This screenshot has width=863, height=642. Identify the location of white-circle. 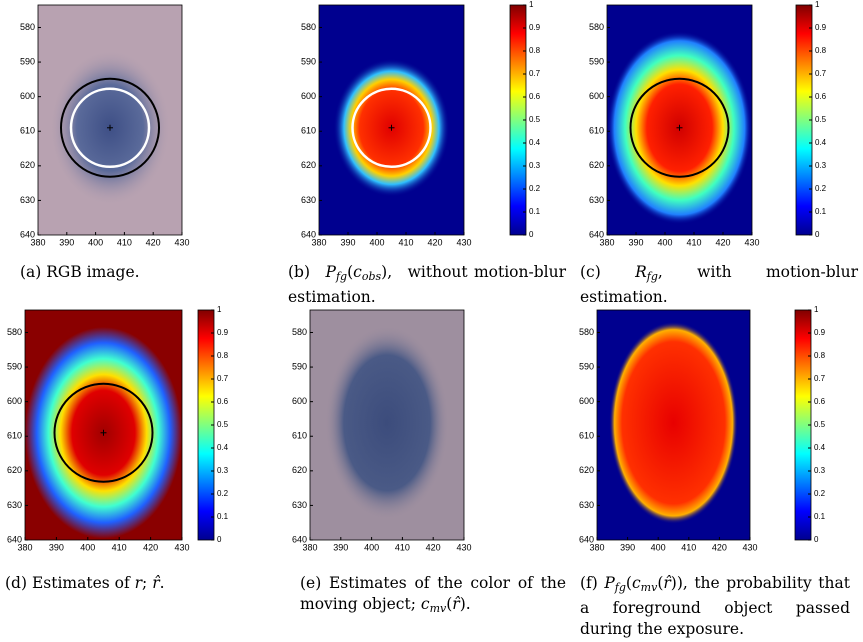
(110, 128).